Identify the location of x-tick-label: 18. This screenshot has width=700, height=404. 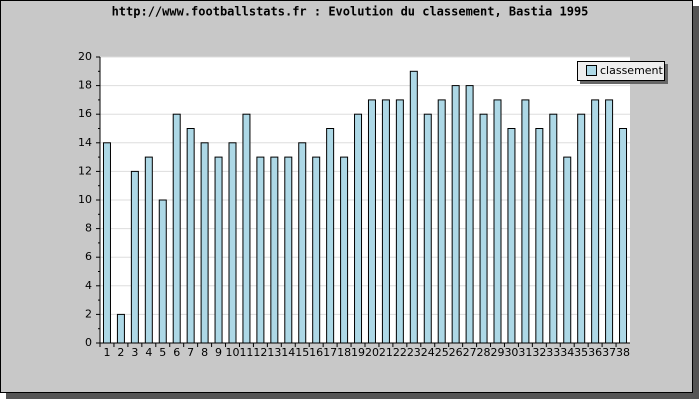
(344, 352).